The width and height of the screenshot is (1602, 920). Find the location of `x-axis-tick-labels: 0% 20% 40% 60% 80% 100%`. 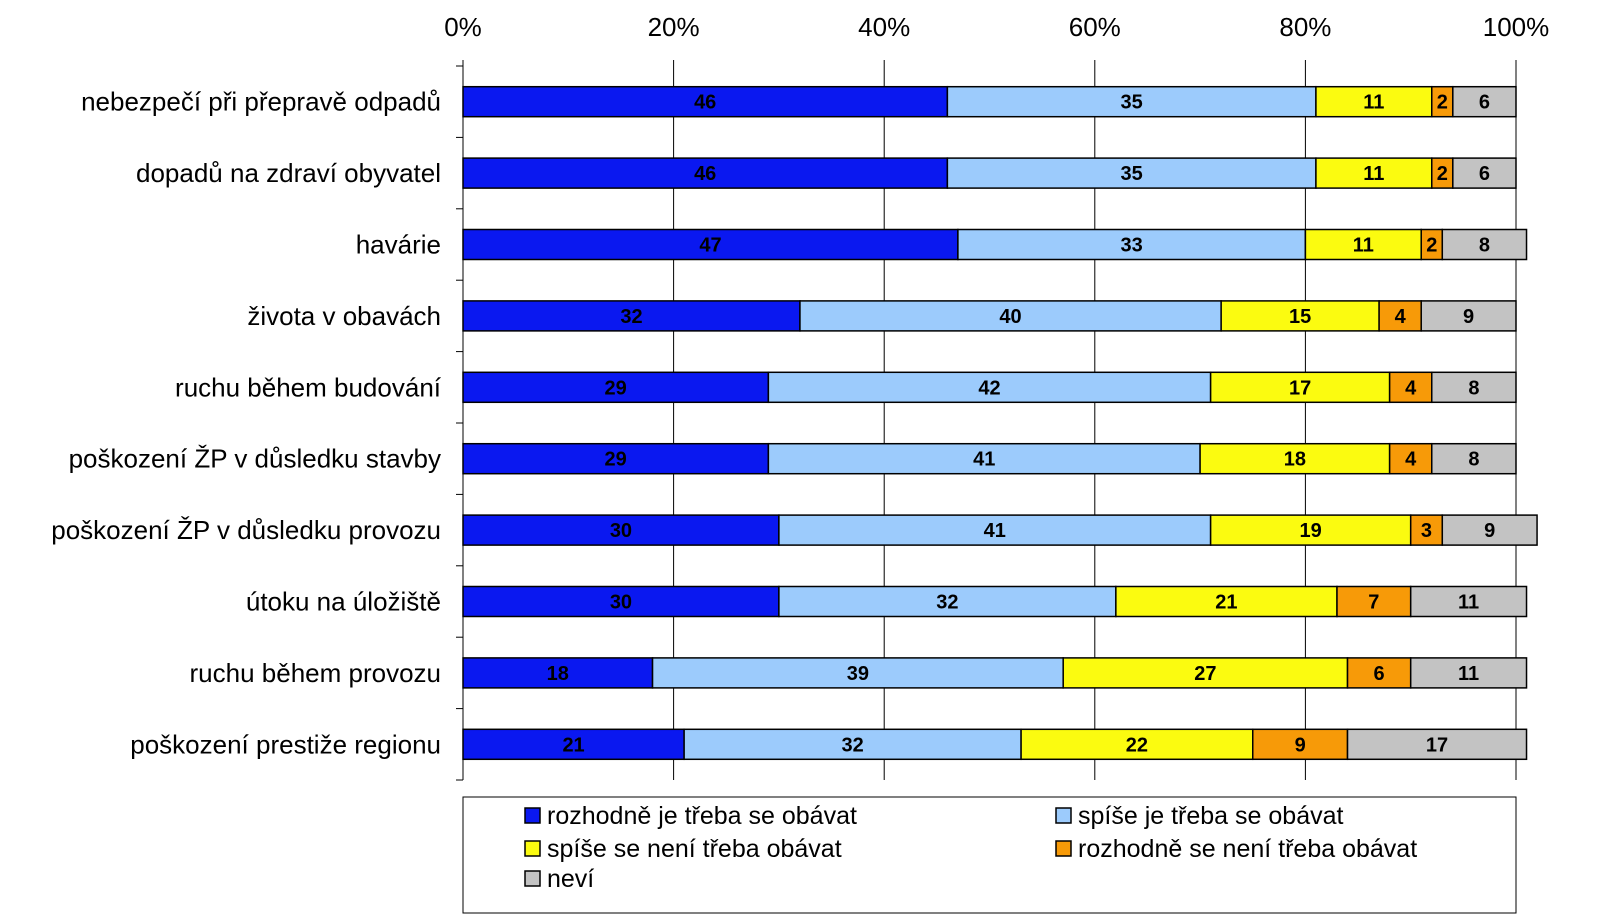

x-axis-tick-labels: 0% 20% 40% 60% 80% 100% is located at coordinates (996, 27).